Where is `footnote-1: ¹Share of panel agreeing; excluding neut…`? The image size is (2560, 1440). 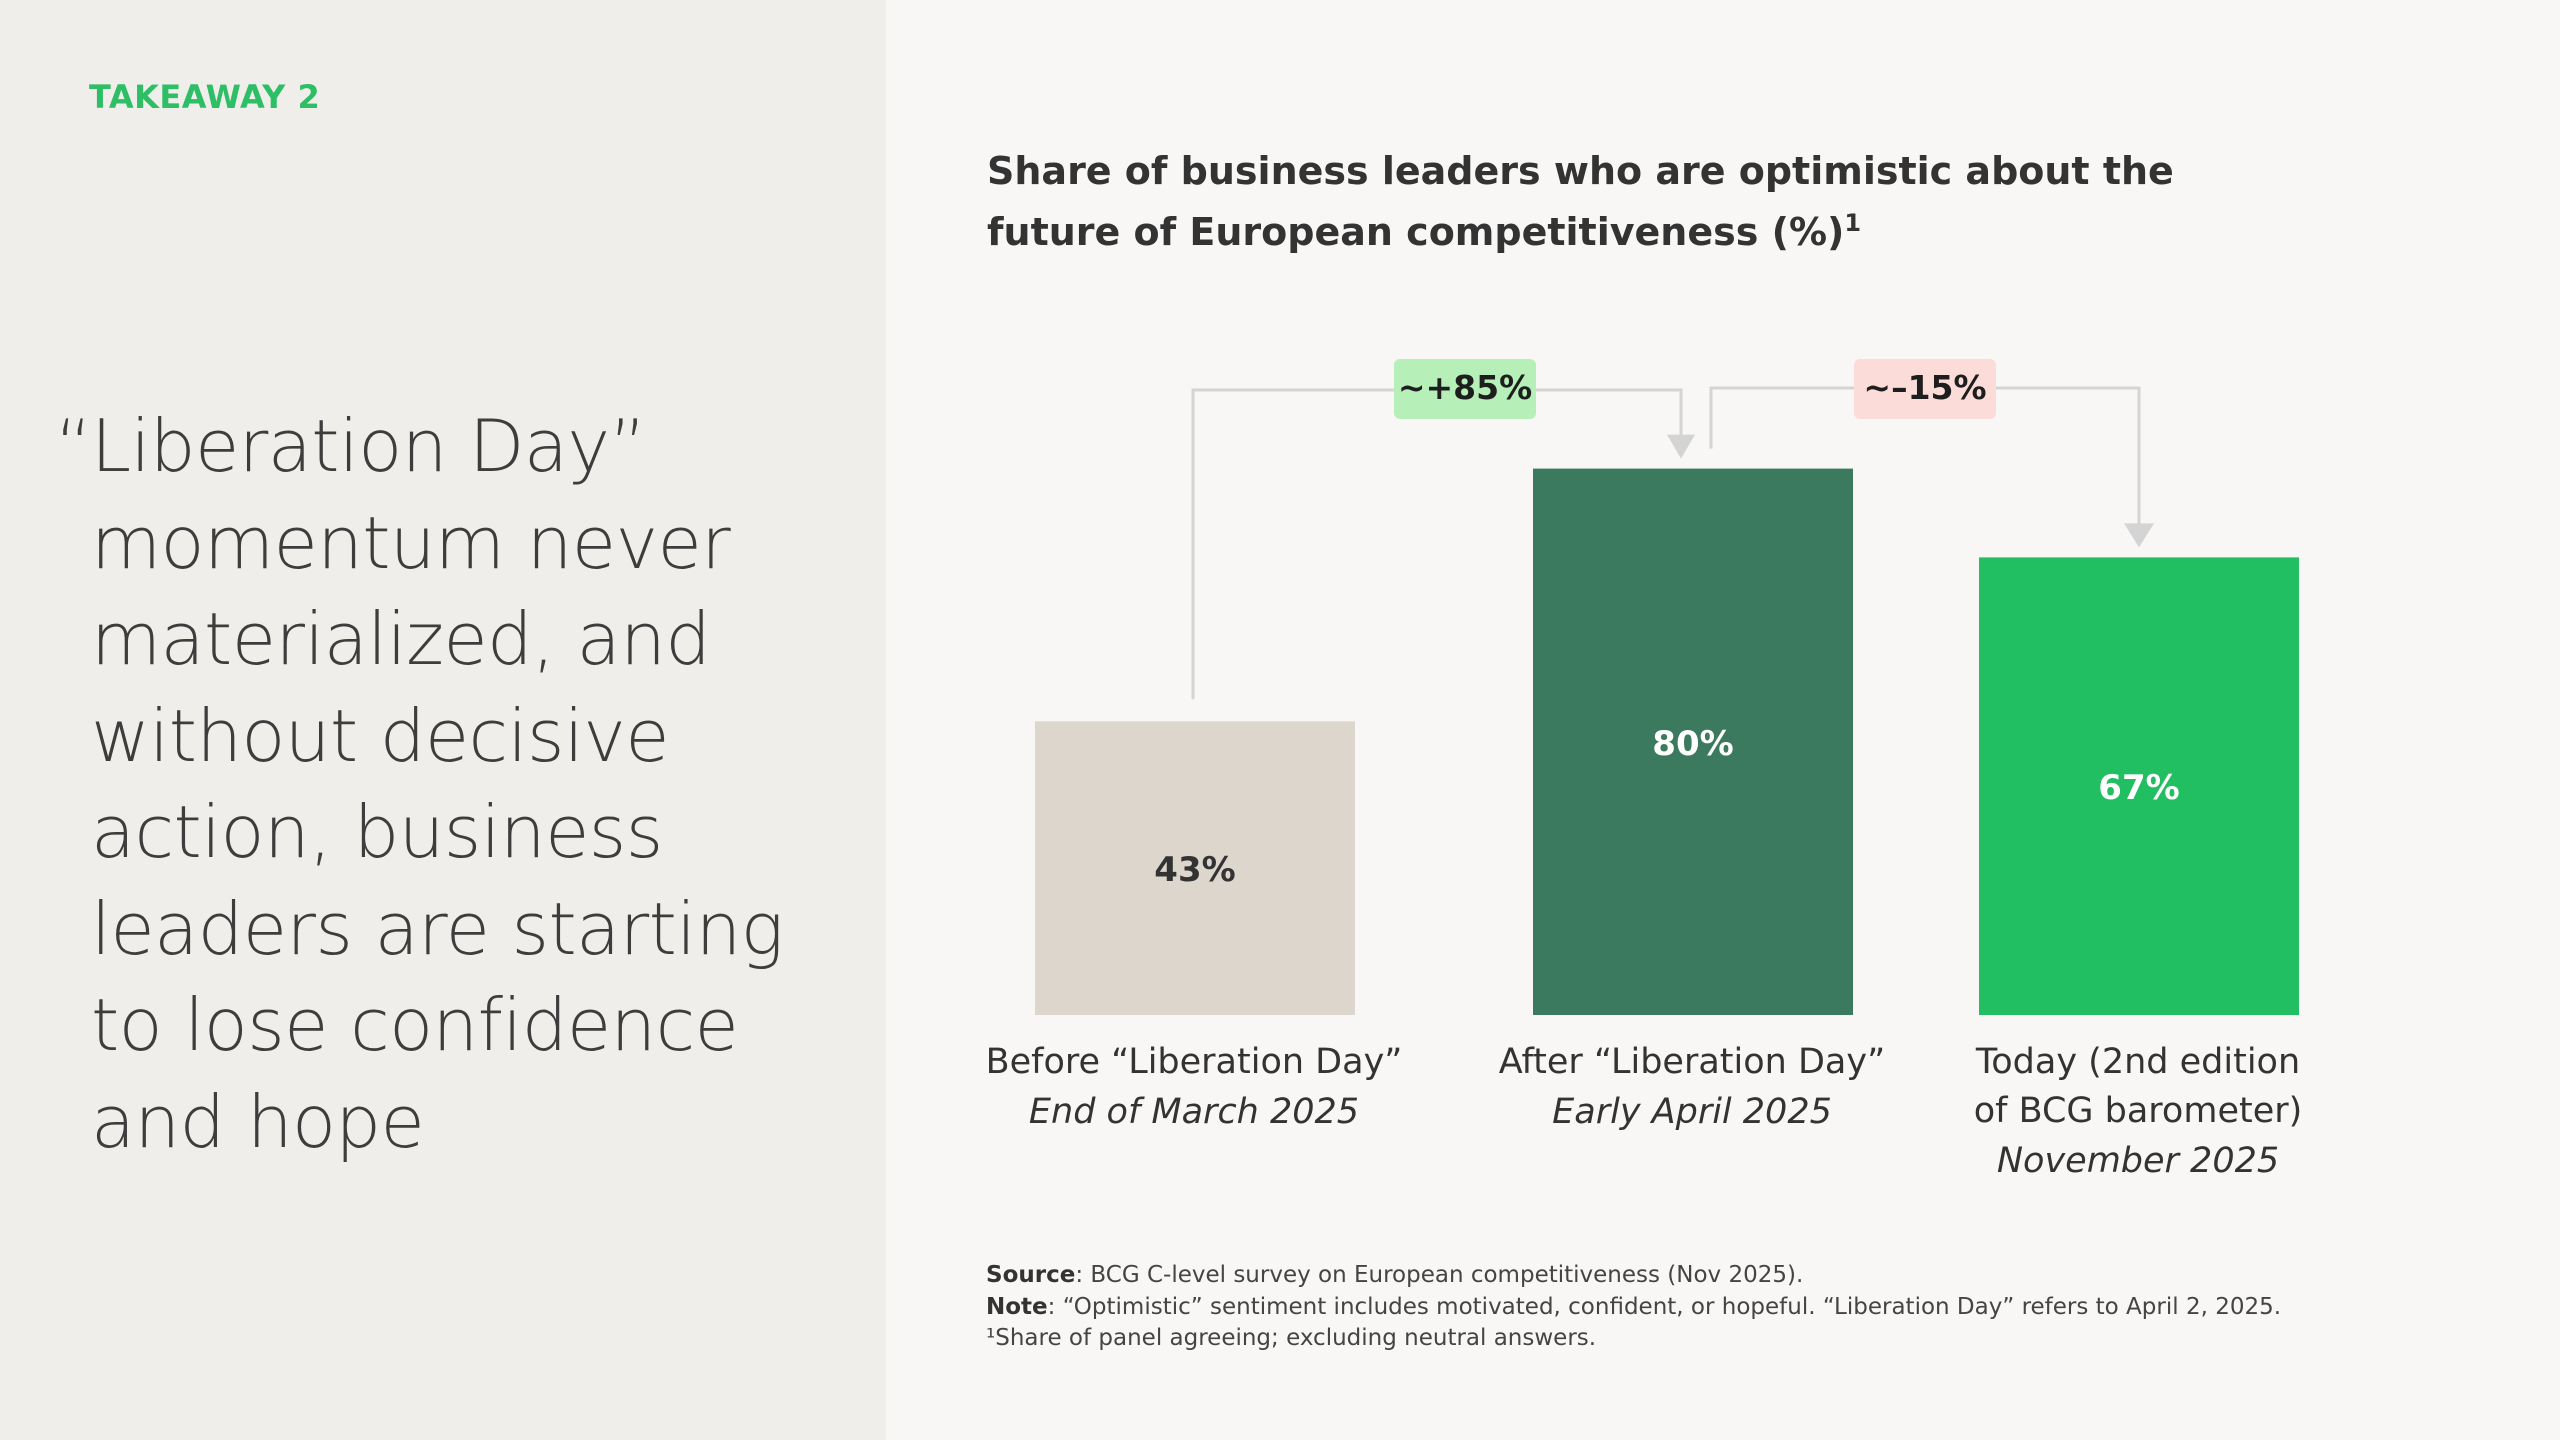 footnote-1: ¹Share of panel agreeing; excluding neut… is located at coordinates (1736, 1339).